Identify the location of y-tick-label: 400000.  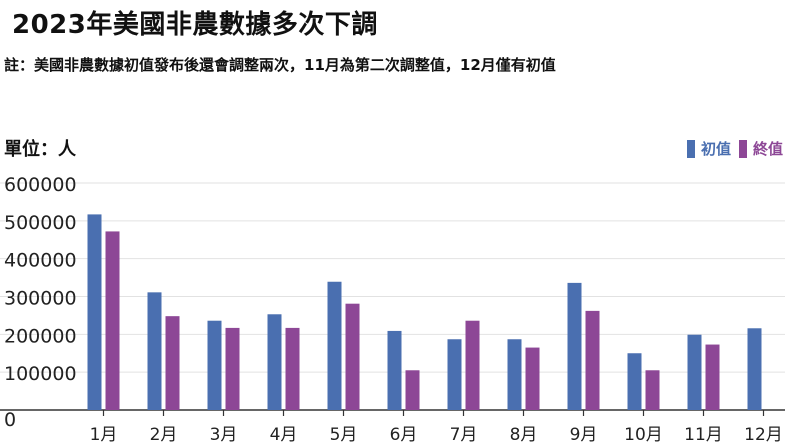
(40, 261).